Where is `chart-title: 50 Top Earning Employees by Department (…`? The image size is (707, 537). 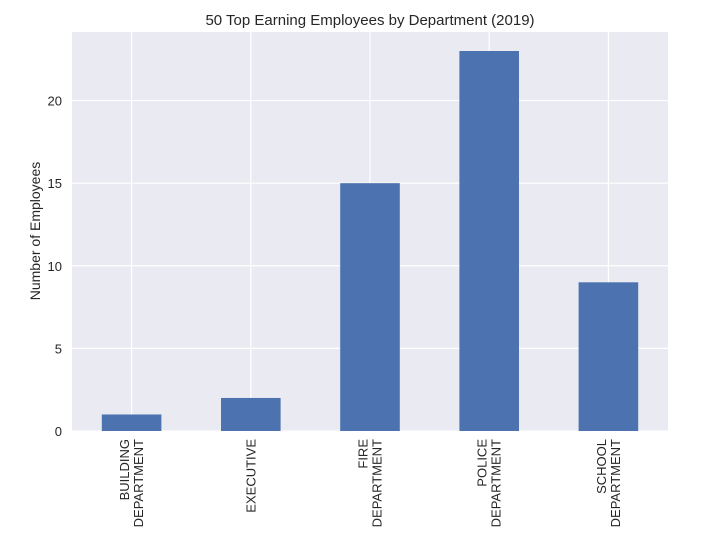
chart-title: 50 Top Earning Employees by Department (… is located at coordinates (369, 20).